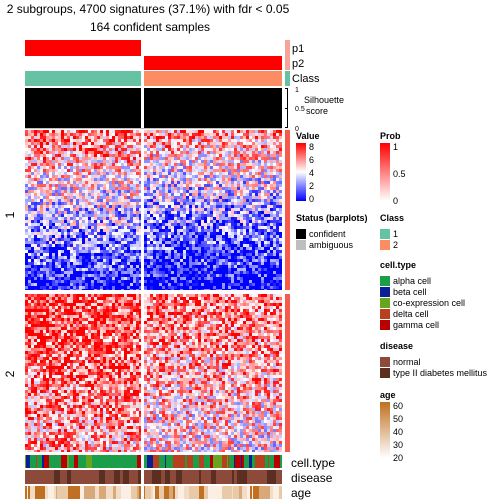 The image size is (504, 504). What do you see at coordinates (392, 218) in the screenshot?
I see `legend-class-title: Class` at bounding box center [392, 218].